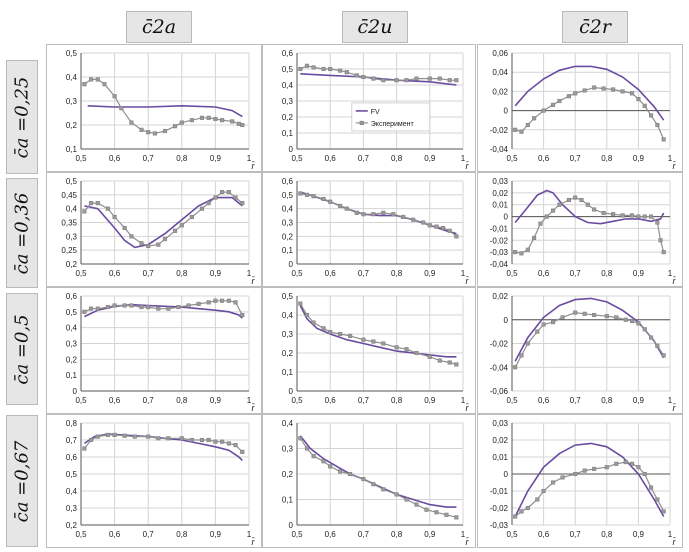 This screenshot has height=552, width=689. Describe the element at coordinates (376, 483) in the screenshot. I see `chart-r4c2: 0 0,1 0,2 0,3 0,4 0,5 0,6 0,7 0,8 0,9 1r̄` at that location.